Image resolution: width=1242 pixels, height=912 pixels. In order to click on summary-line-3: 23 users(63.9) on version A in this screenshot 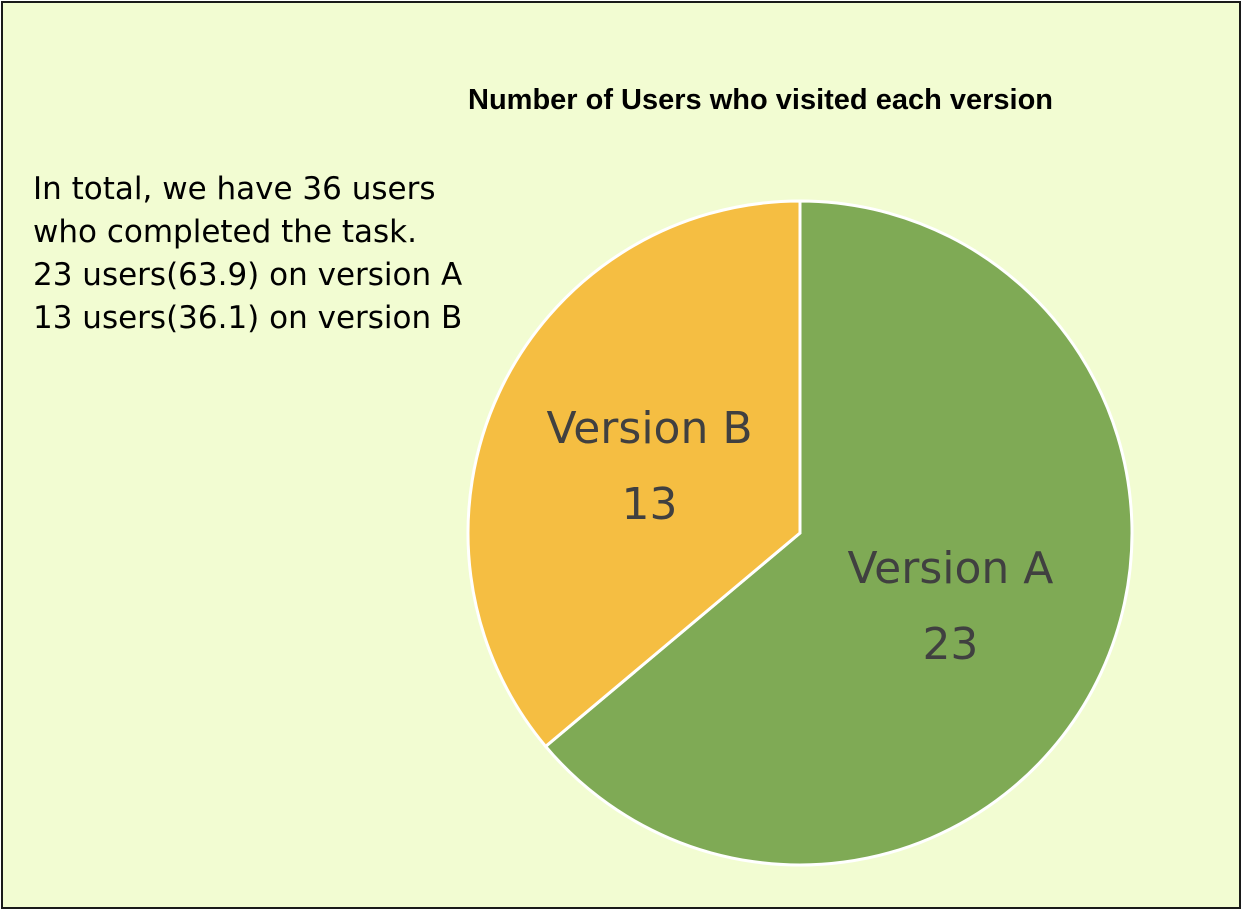, I will do `click(248, 275)`.